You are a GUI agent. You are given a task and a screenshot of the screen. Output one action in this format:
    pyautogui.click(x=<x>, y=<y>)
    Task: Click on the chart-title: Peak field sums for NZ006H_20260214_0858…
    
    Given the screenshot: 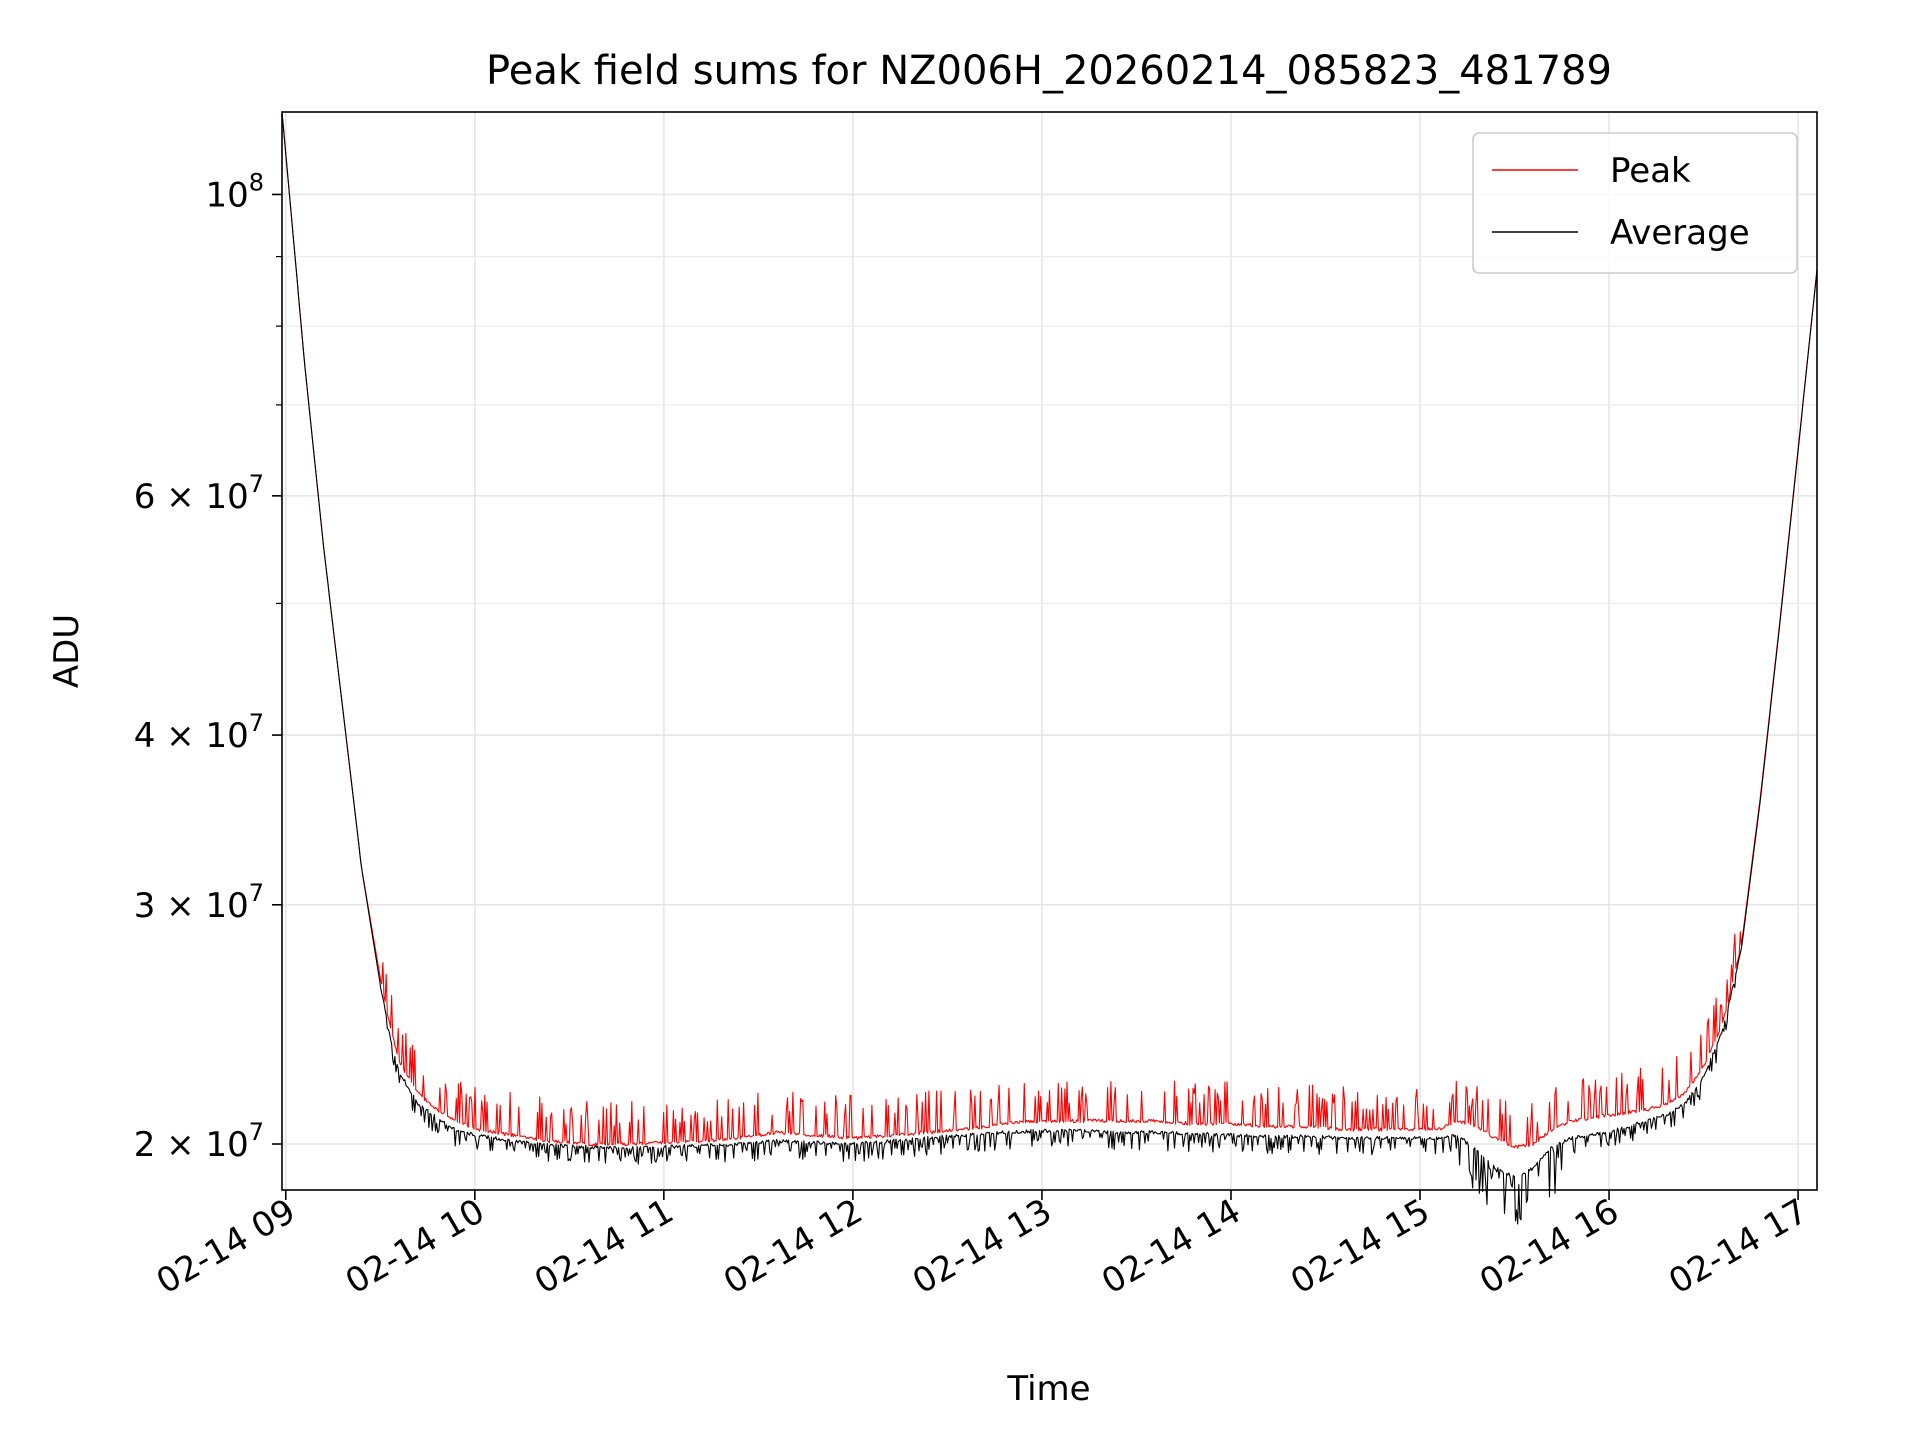 What is the action you would take?
    pyautogui.click(x=1049, y=71)
    